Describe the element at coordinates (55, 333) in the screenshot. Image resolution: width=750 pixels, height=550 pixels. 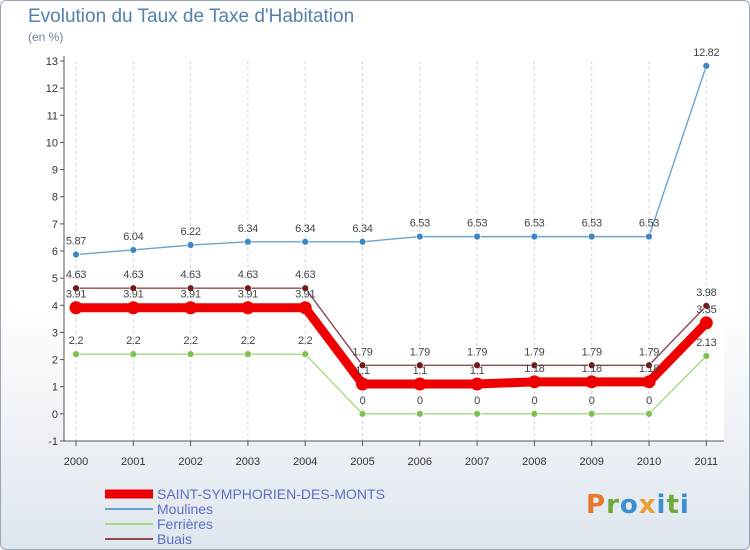
I see `y-tick-label: 3` at that location.